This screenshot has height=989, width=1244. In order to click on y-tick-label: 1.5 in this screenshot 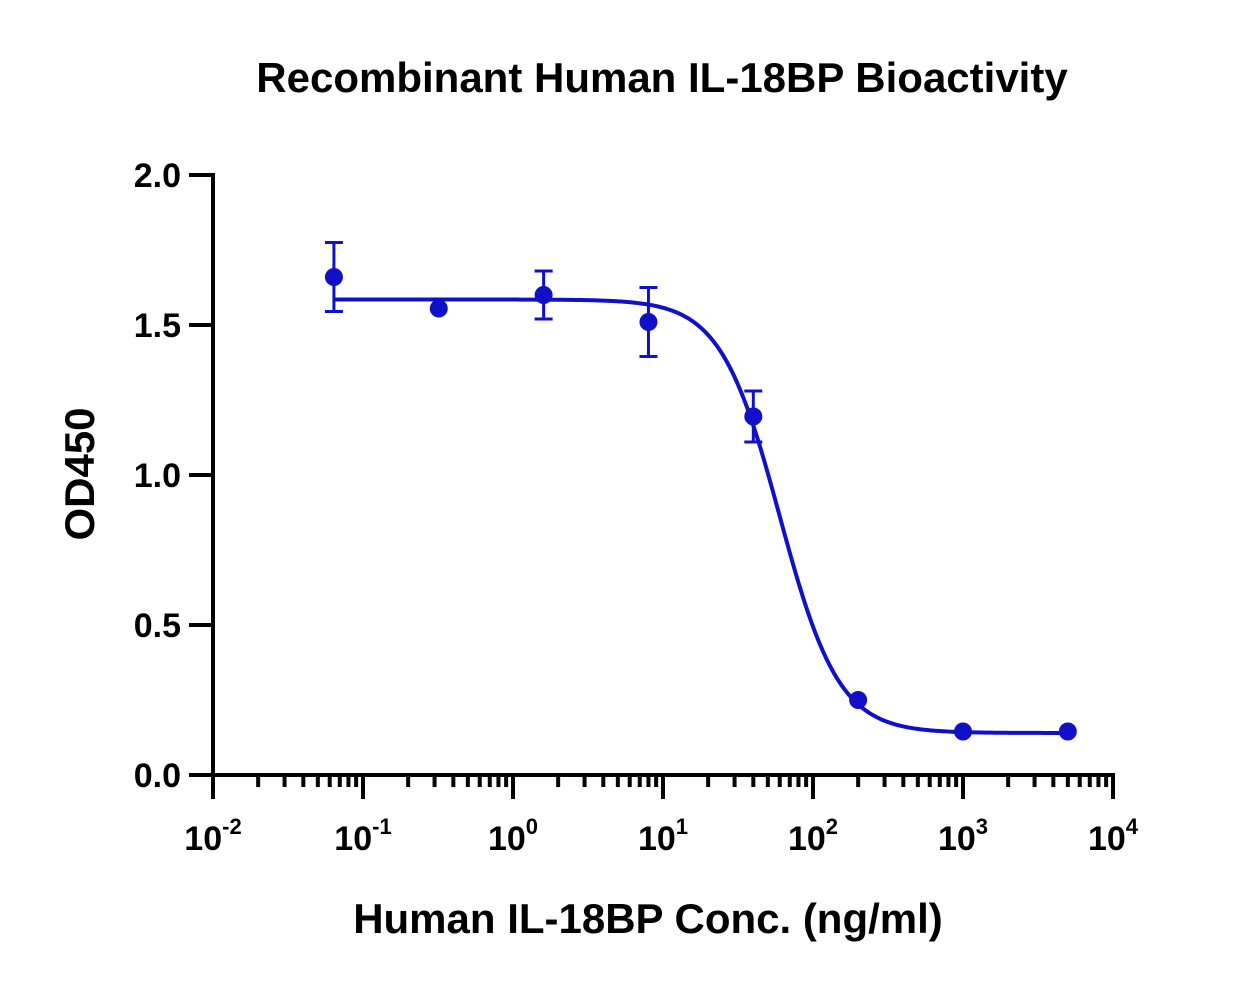, I will do `click(157, 326)`.